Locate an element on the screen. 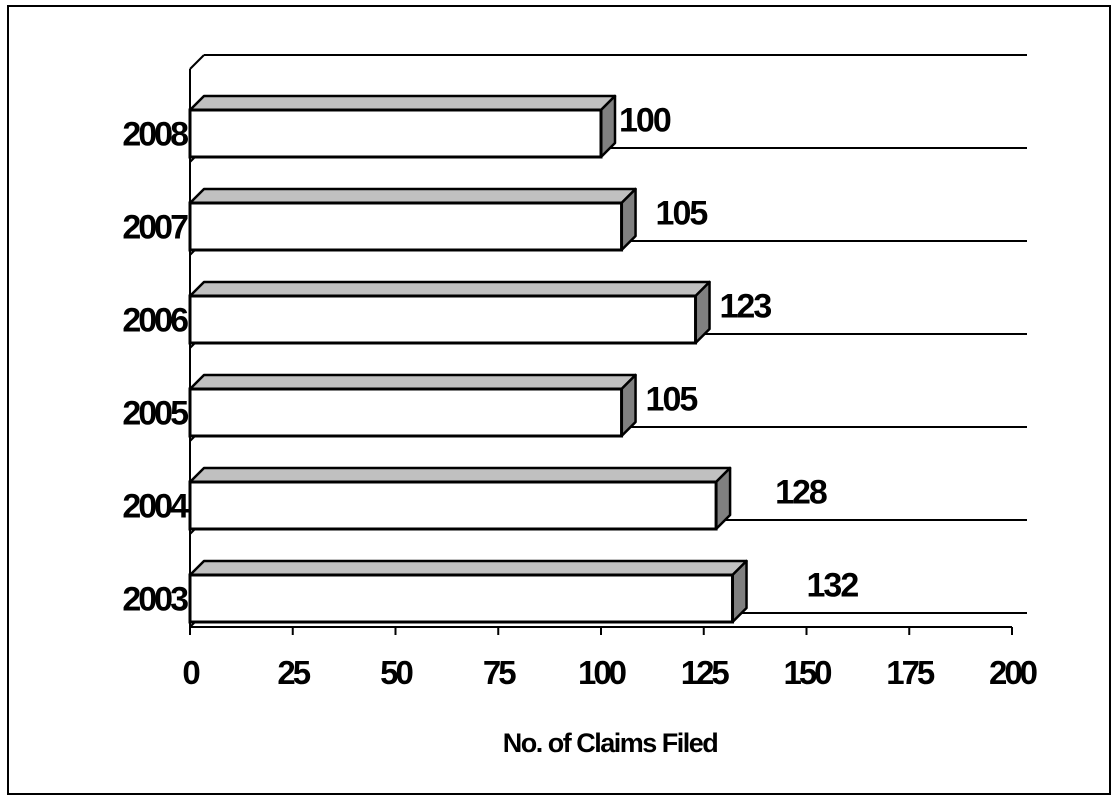  x-tick-label: 0 is located at coordinates (190, 672).